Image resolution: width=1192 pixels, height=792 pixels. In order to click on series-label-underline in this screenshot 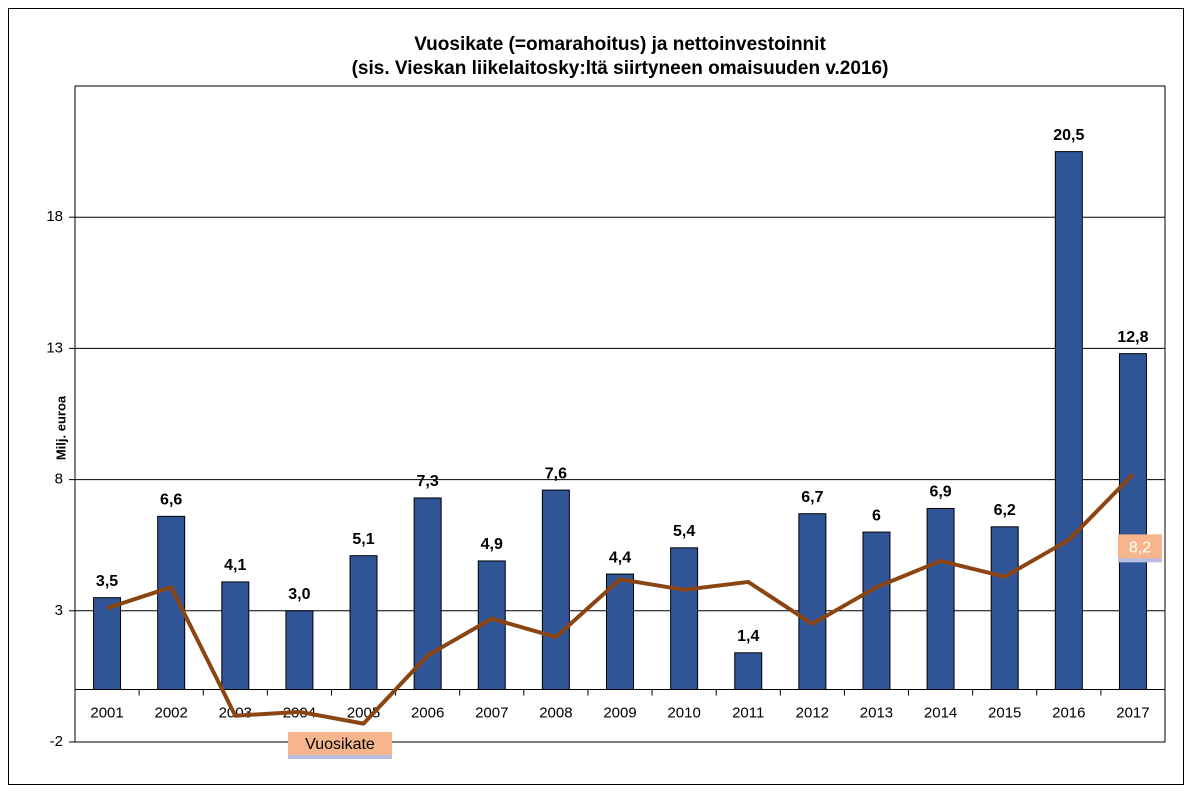, I will do `click(340, 757)`.